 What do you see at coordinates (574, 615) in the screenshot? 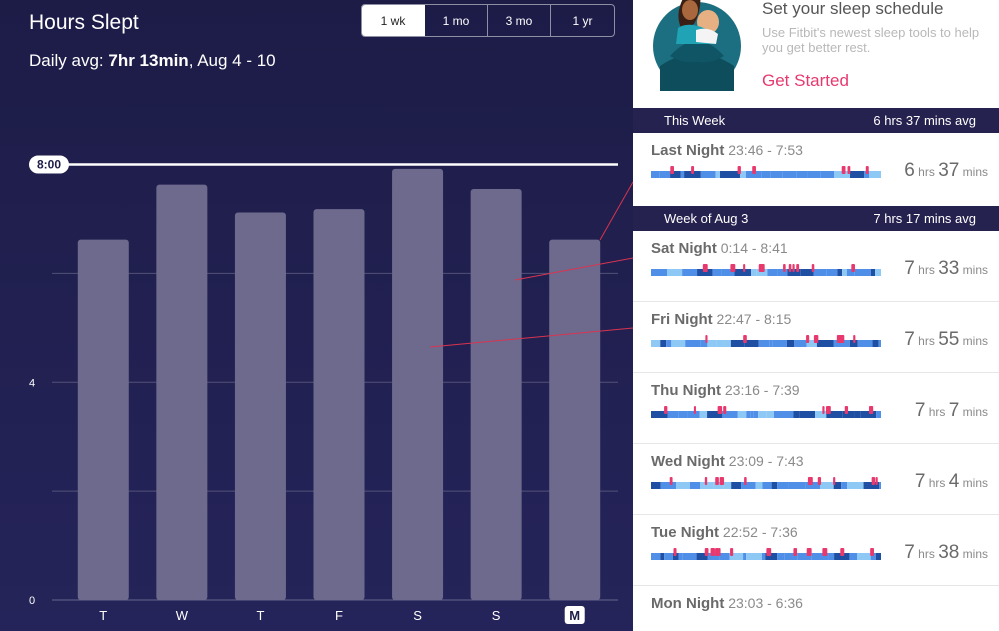
I see `today-marker` at bounding box center [574, 615].